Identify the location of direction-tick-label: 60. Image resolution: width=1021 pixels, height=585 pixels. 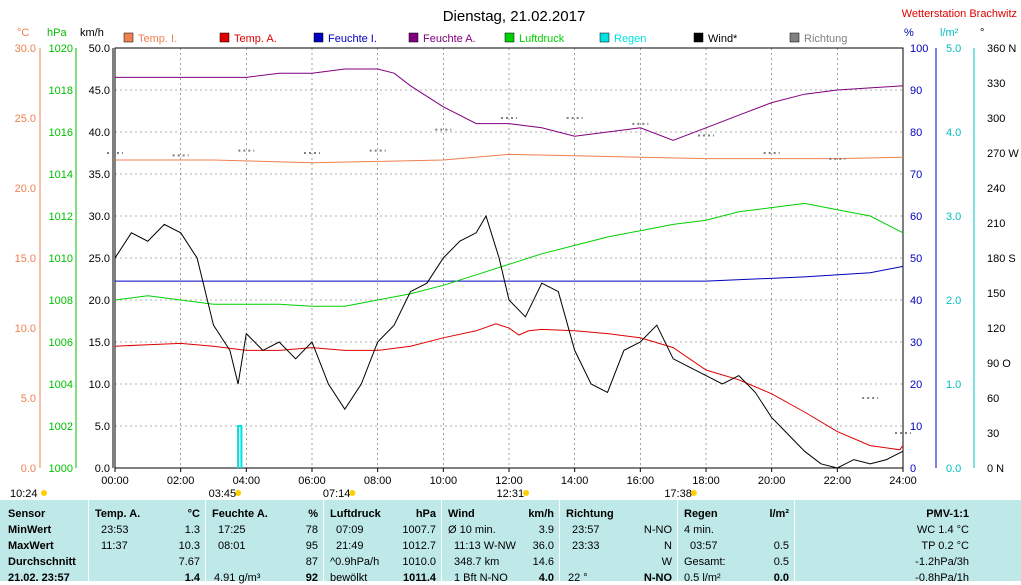
(993, 399).